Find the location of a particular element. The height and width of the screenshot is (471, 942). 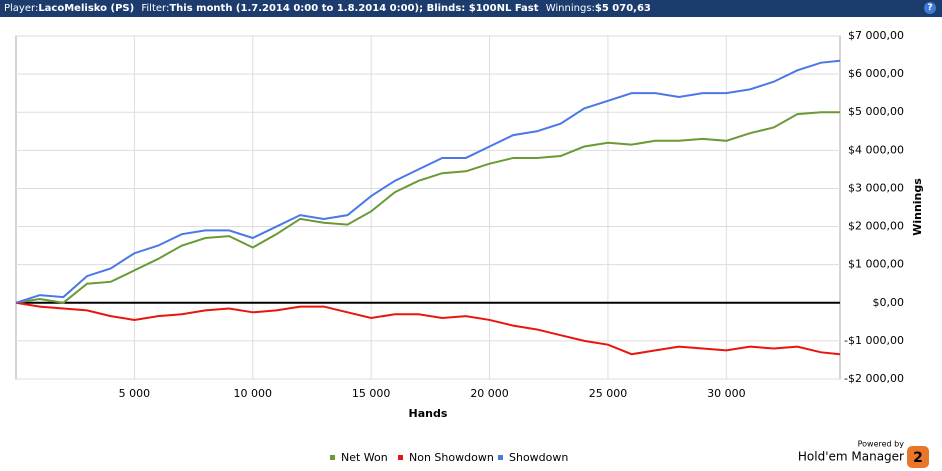

y-tick-label: $0,00 is located at coordinates (889, 302).